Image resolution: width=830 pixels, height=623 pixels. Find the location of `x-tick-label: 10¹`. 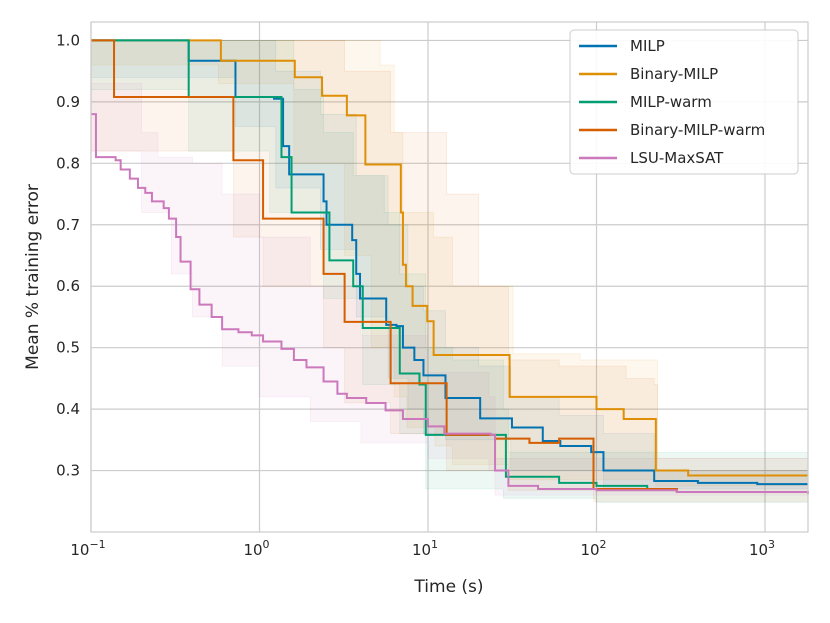

x-tick-label: 10¹ is located at coordinates (425, 548).